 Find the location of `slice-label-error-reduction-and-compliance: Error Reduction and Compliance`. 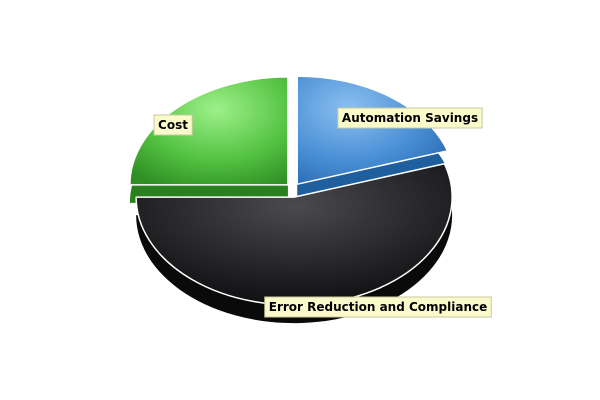

slice-label-error-reduction-and-compliance: Error Reduction and Compliance is located at coordinates (378, 307).